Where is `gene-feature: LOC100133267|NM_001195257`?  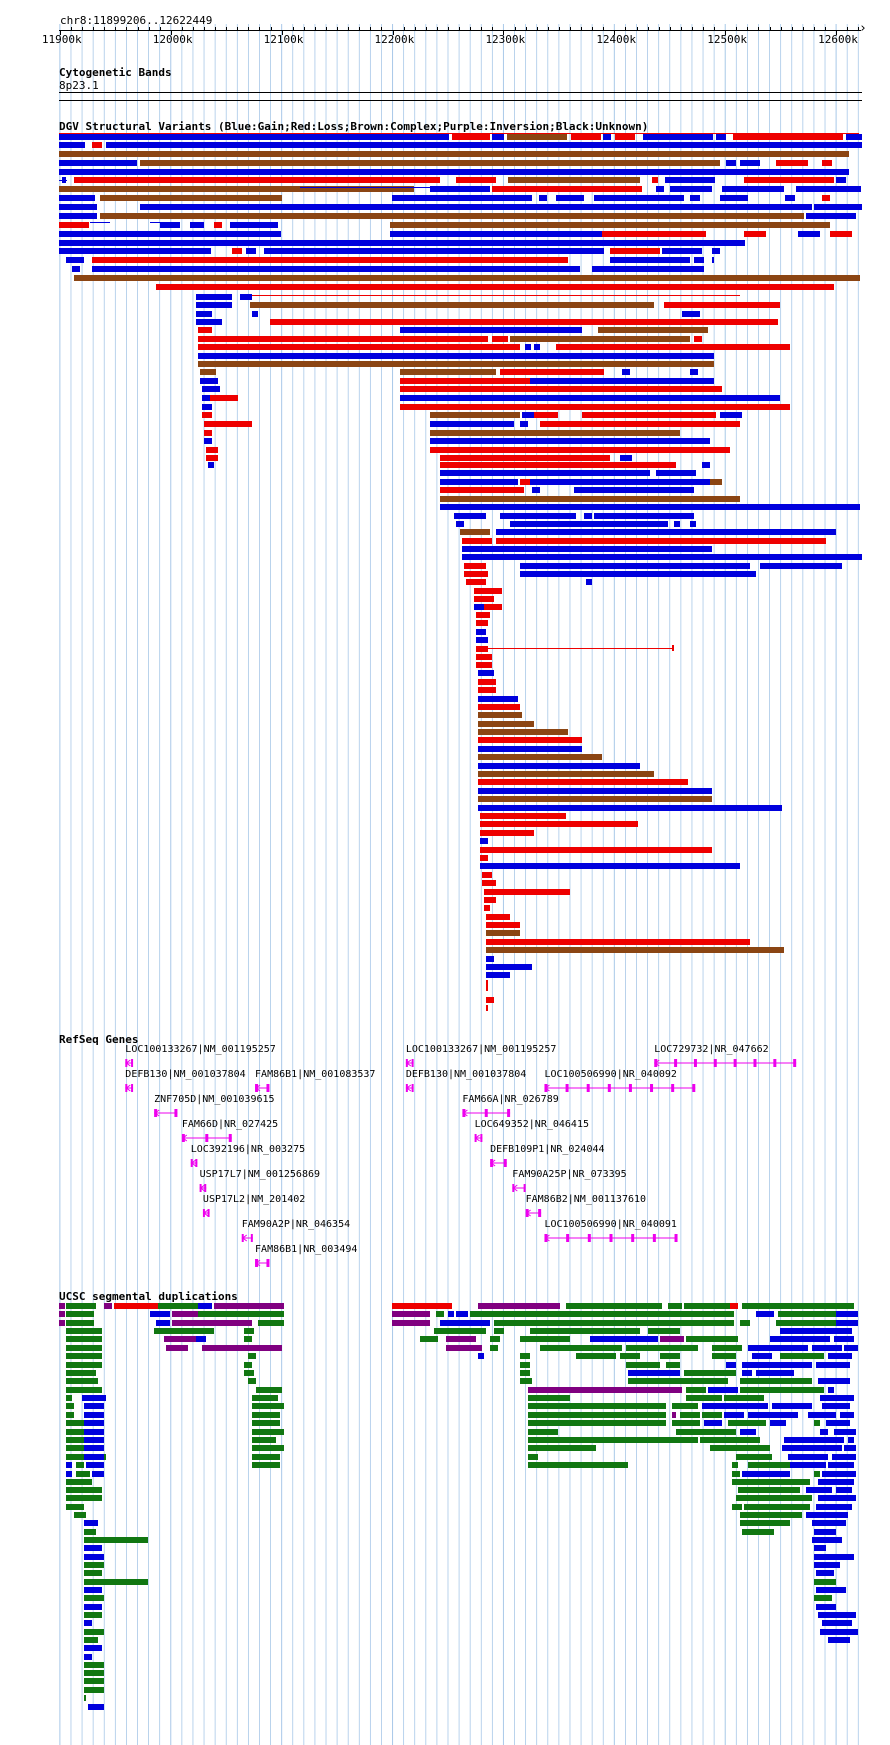 gene-feature: LOC100133267|NM_001195257 is located at coordinates (481, 1055).